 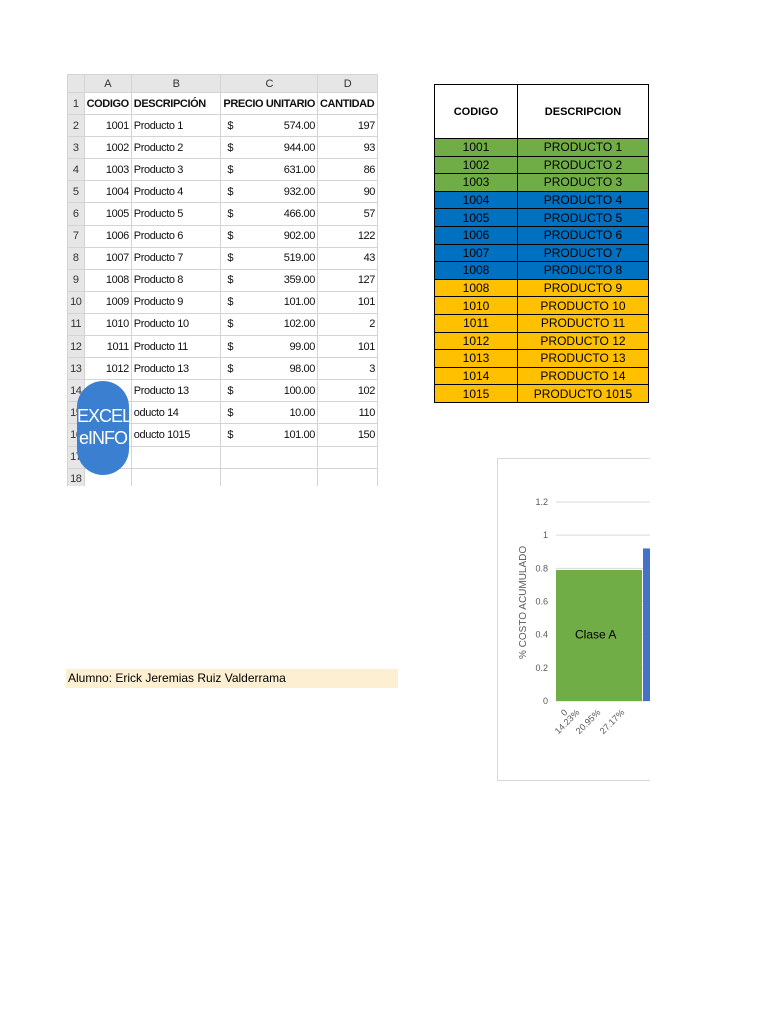 I want to click on descripcion-cell: Producto 2, so click(x=176, y=148).